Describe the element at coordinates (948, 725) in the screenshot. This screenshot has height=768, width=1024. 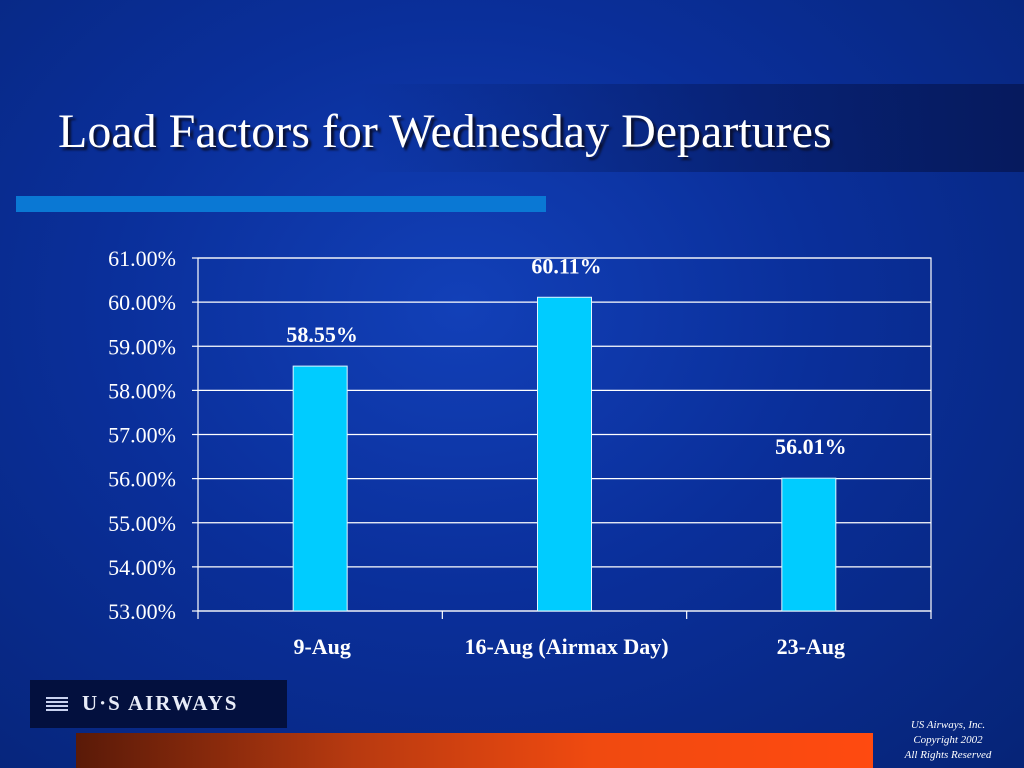
I see `copyright-line: US Airways, Inc.` at that location.